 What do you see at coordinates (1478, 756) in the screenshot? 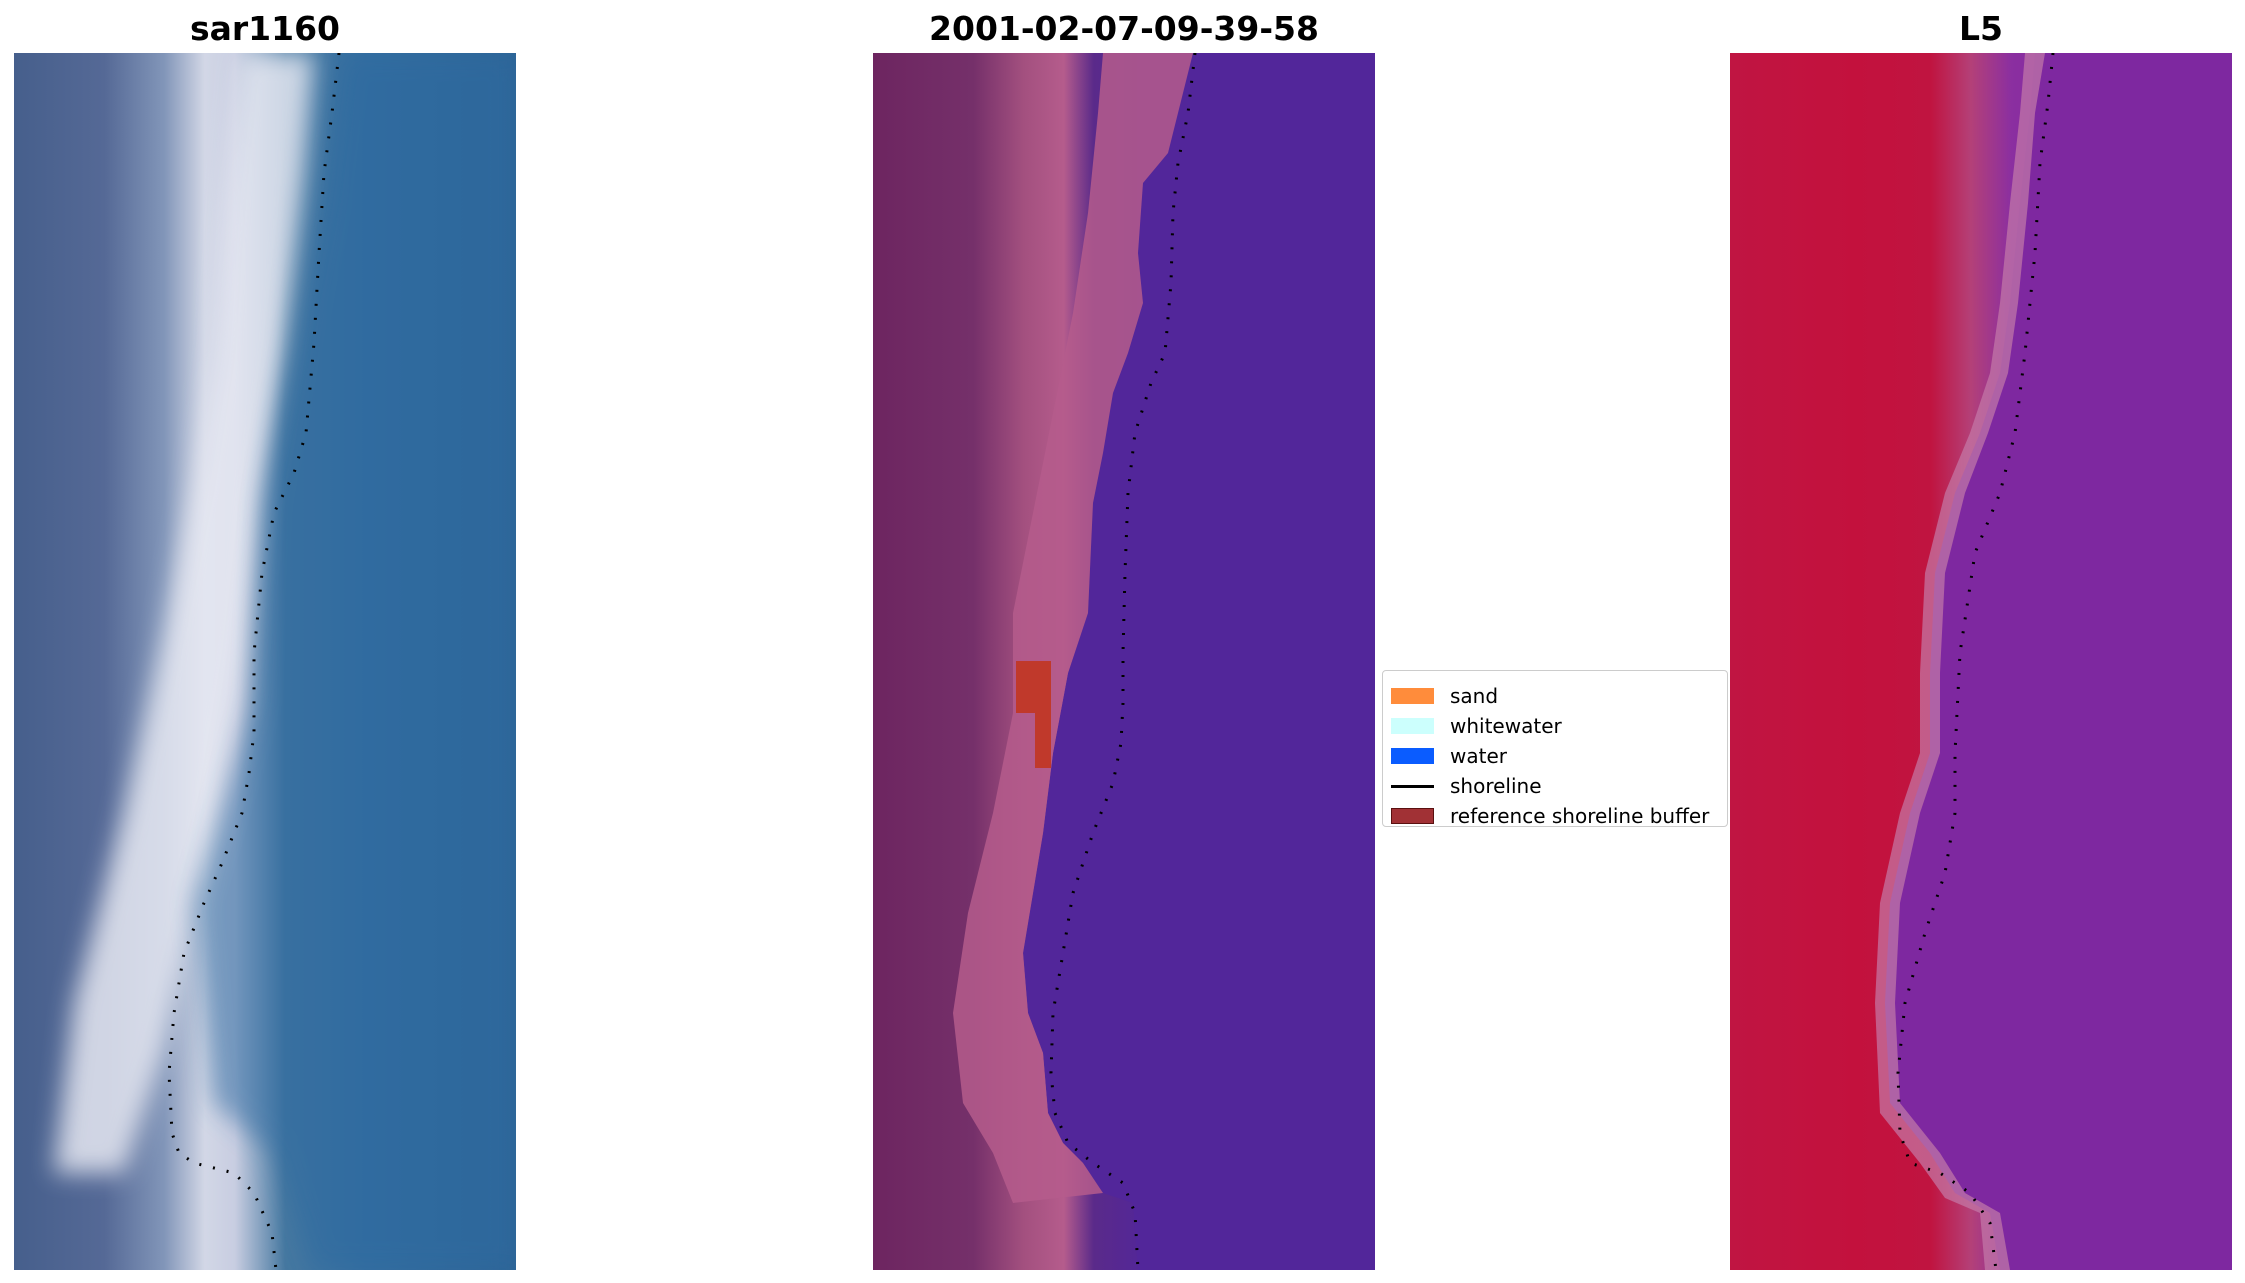
I see `legend-label-water: water` at bounding box center [1478, 756].